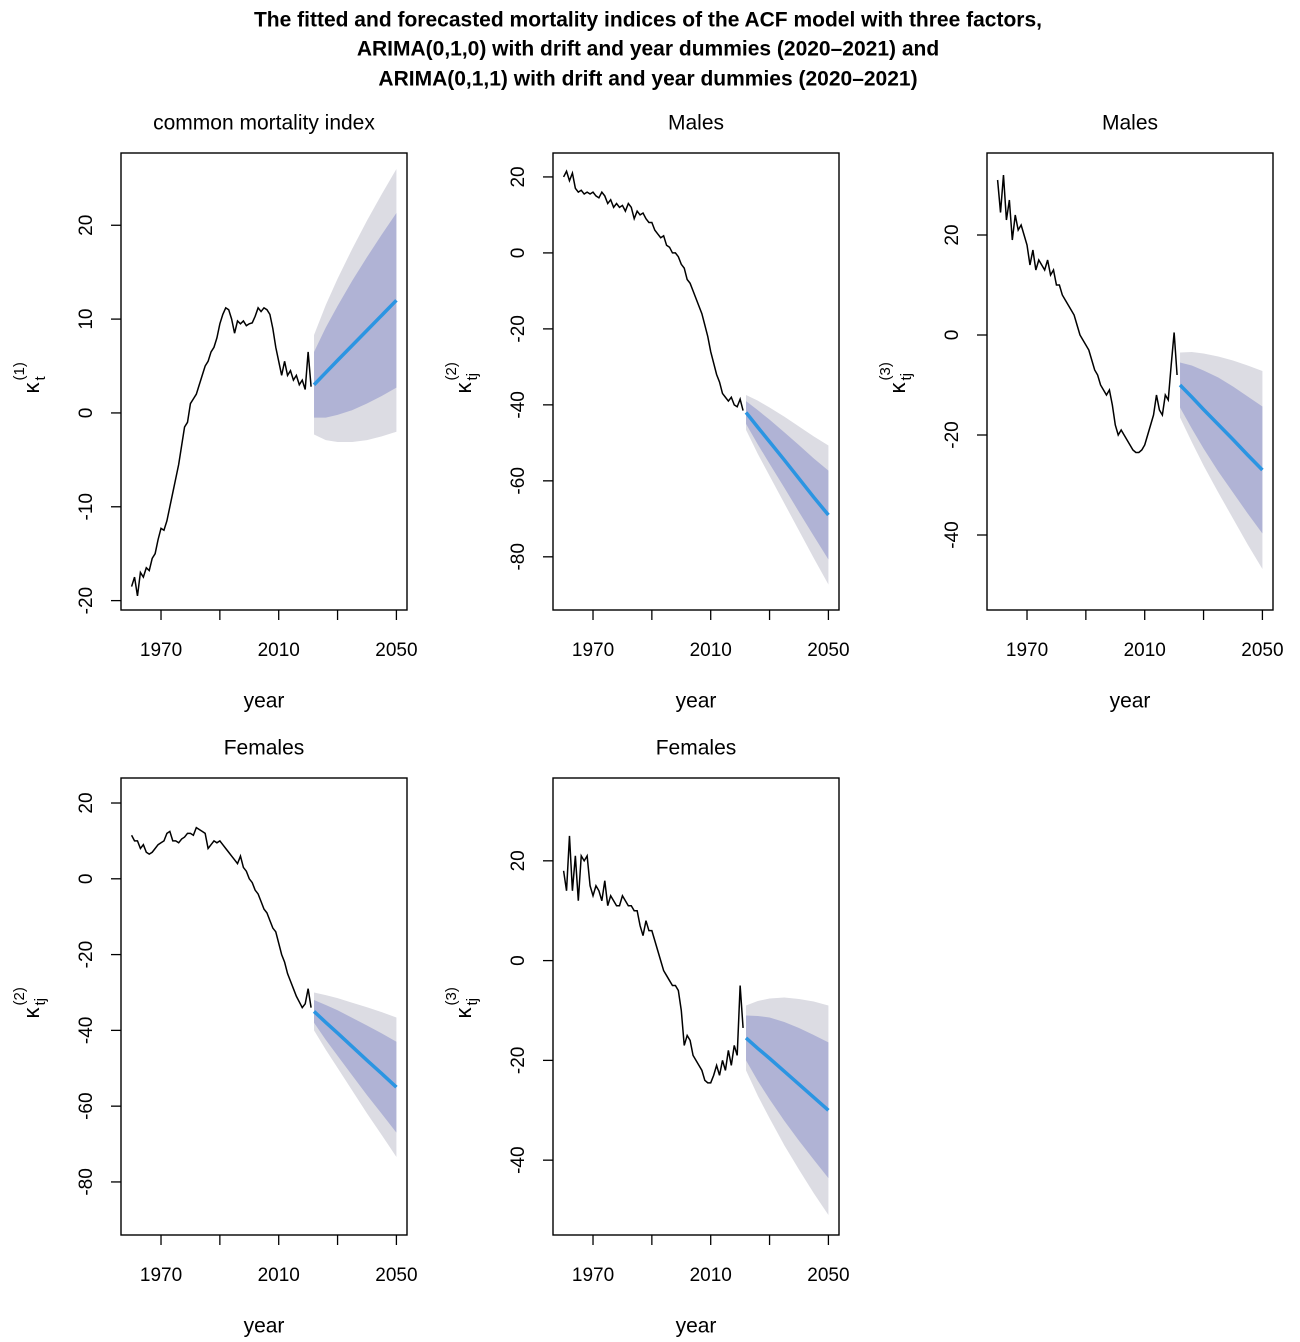 This screenshot has width=1300, height=1342. I want to click on panel: 1970 2010 2050 -40 -20 0 20 Females year κtj (3), so click(646, 1037).